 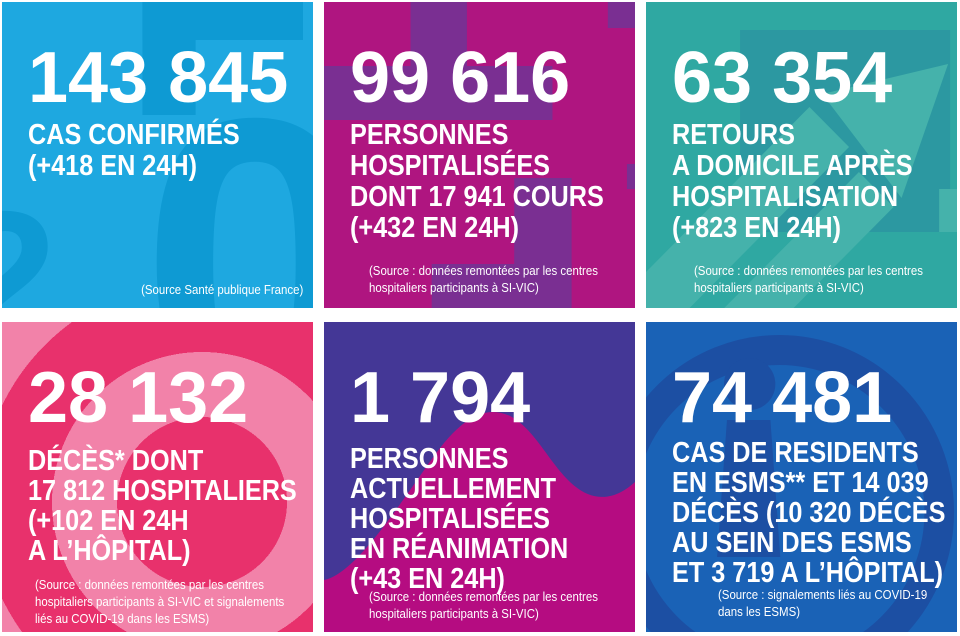 What do you see at coordinates (477, 197) in the screenshot?
I see `stat-label-line: DONT 17 941 COURS` at bounding box center [477, 197].